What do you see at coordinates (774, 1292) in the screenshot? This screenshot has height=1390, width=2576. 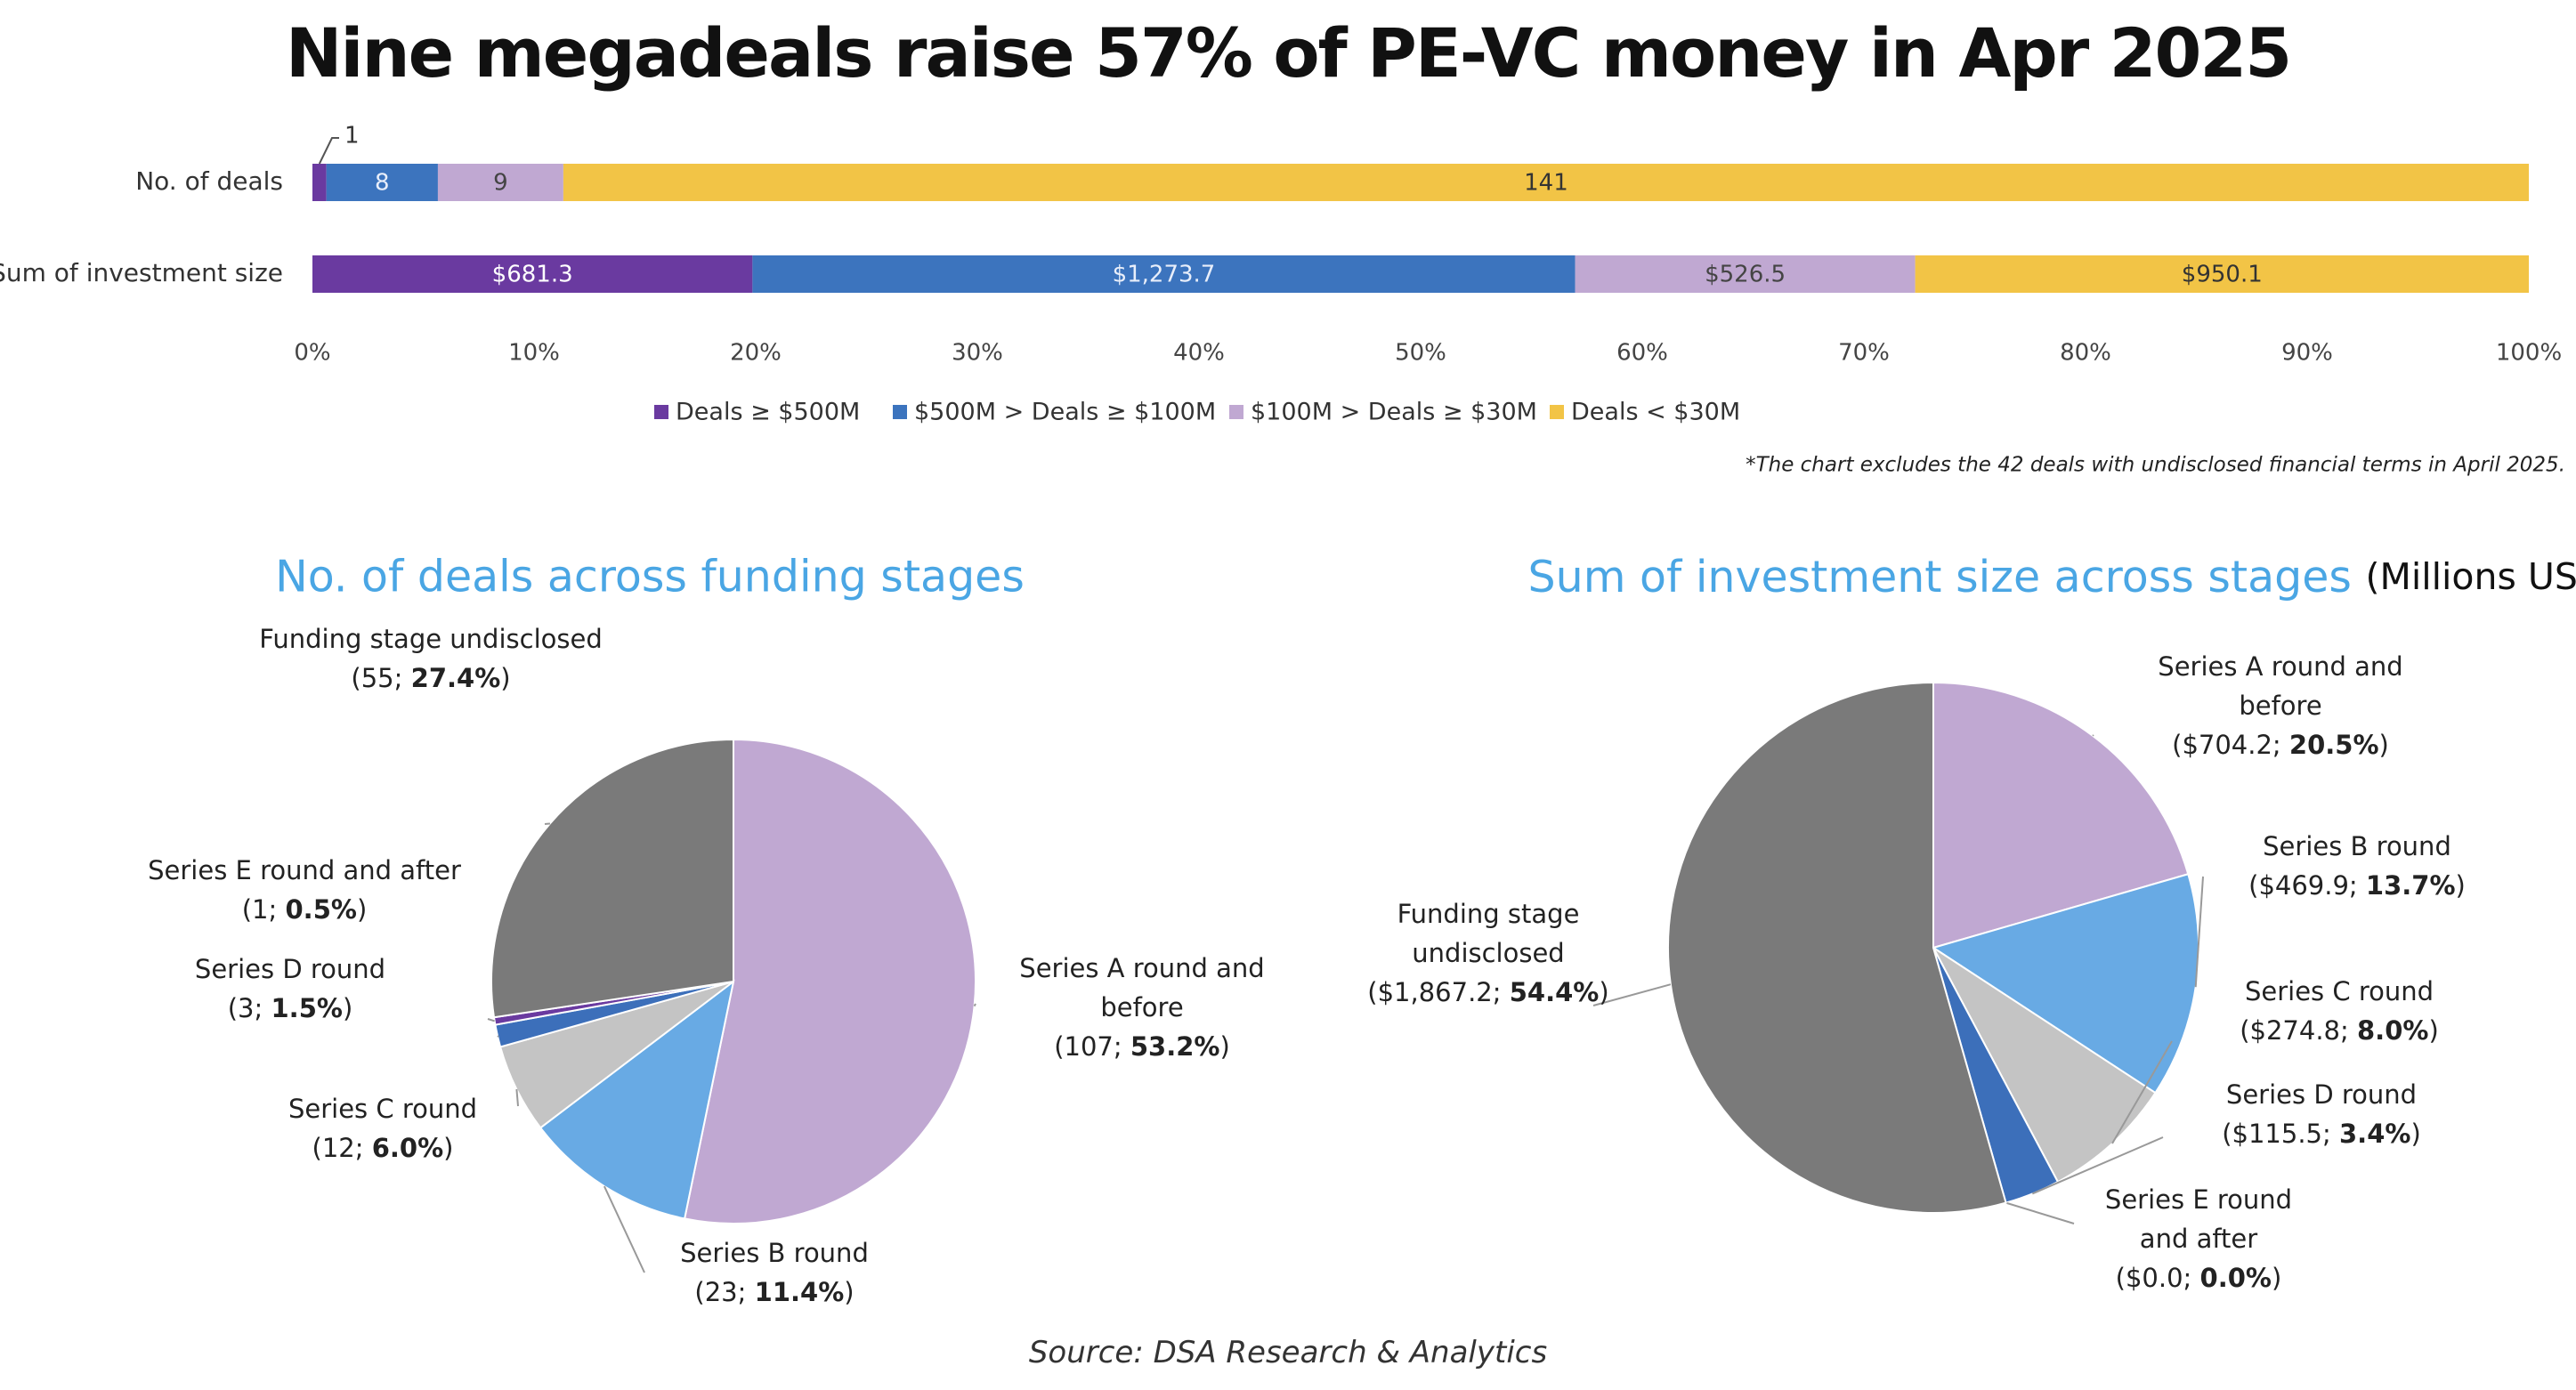 I see `slice-label-value: (23; 11.4%)` at bounding box center [774, 1292].